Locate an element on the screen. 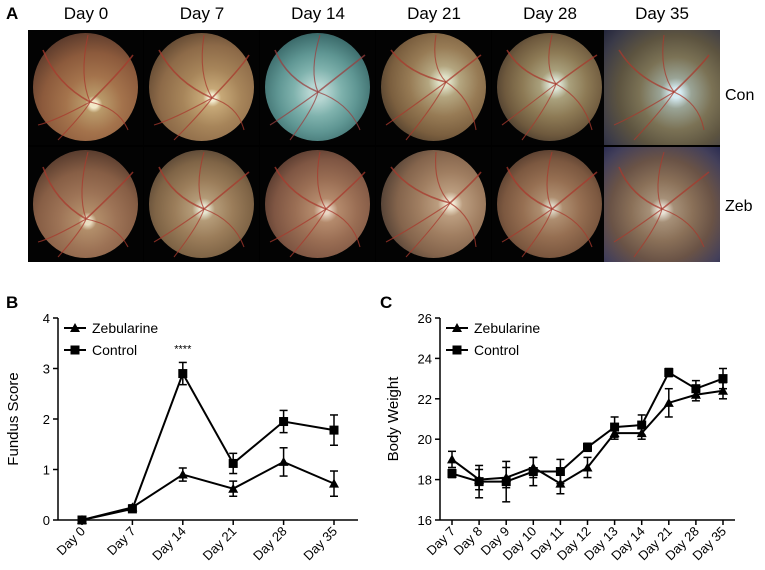 Image resolution: width=765 pixels, height=570 pixels. y-tick-label: 24 is located at coordinates (425, 358).